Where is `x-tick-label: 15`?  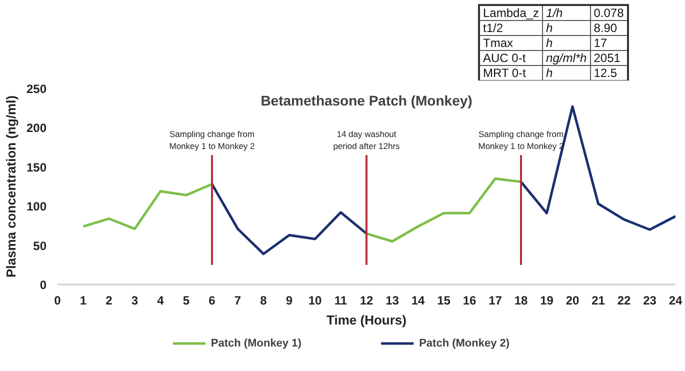 x-tick-label: 15 is located at coordinates (444, 301).